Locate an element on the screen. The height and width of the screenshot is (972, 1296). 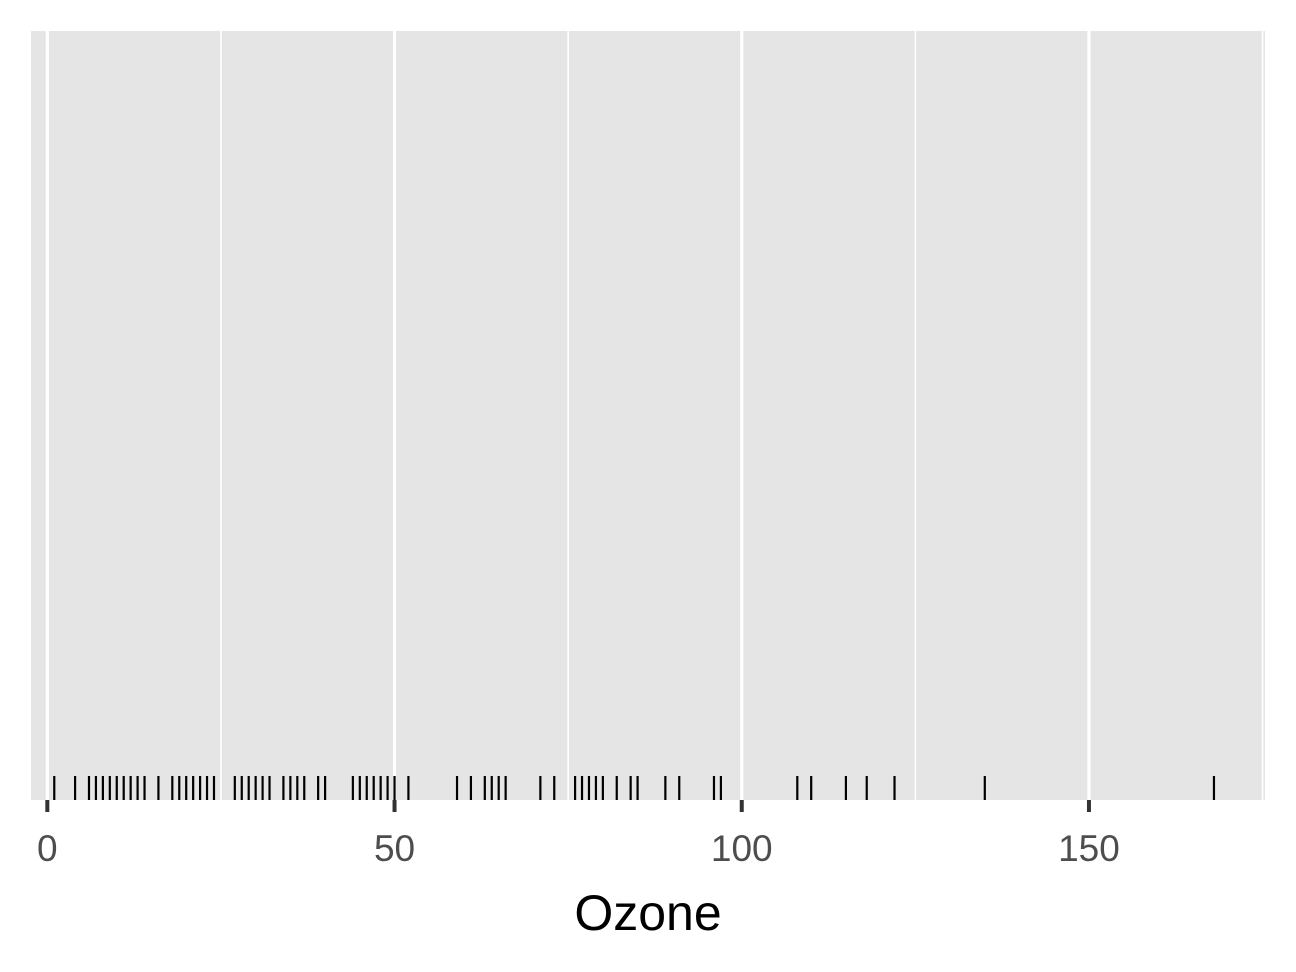
x-axis-tick-labels: 0 50 100 150 is located at coordinates (578, 848).